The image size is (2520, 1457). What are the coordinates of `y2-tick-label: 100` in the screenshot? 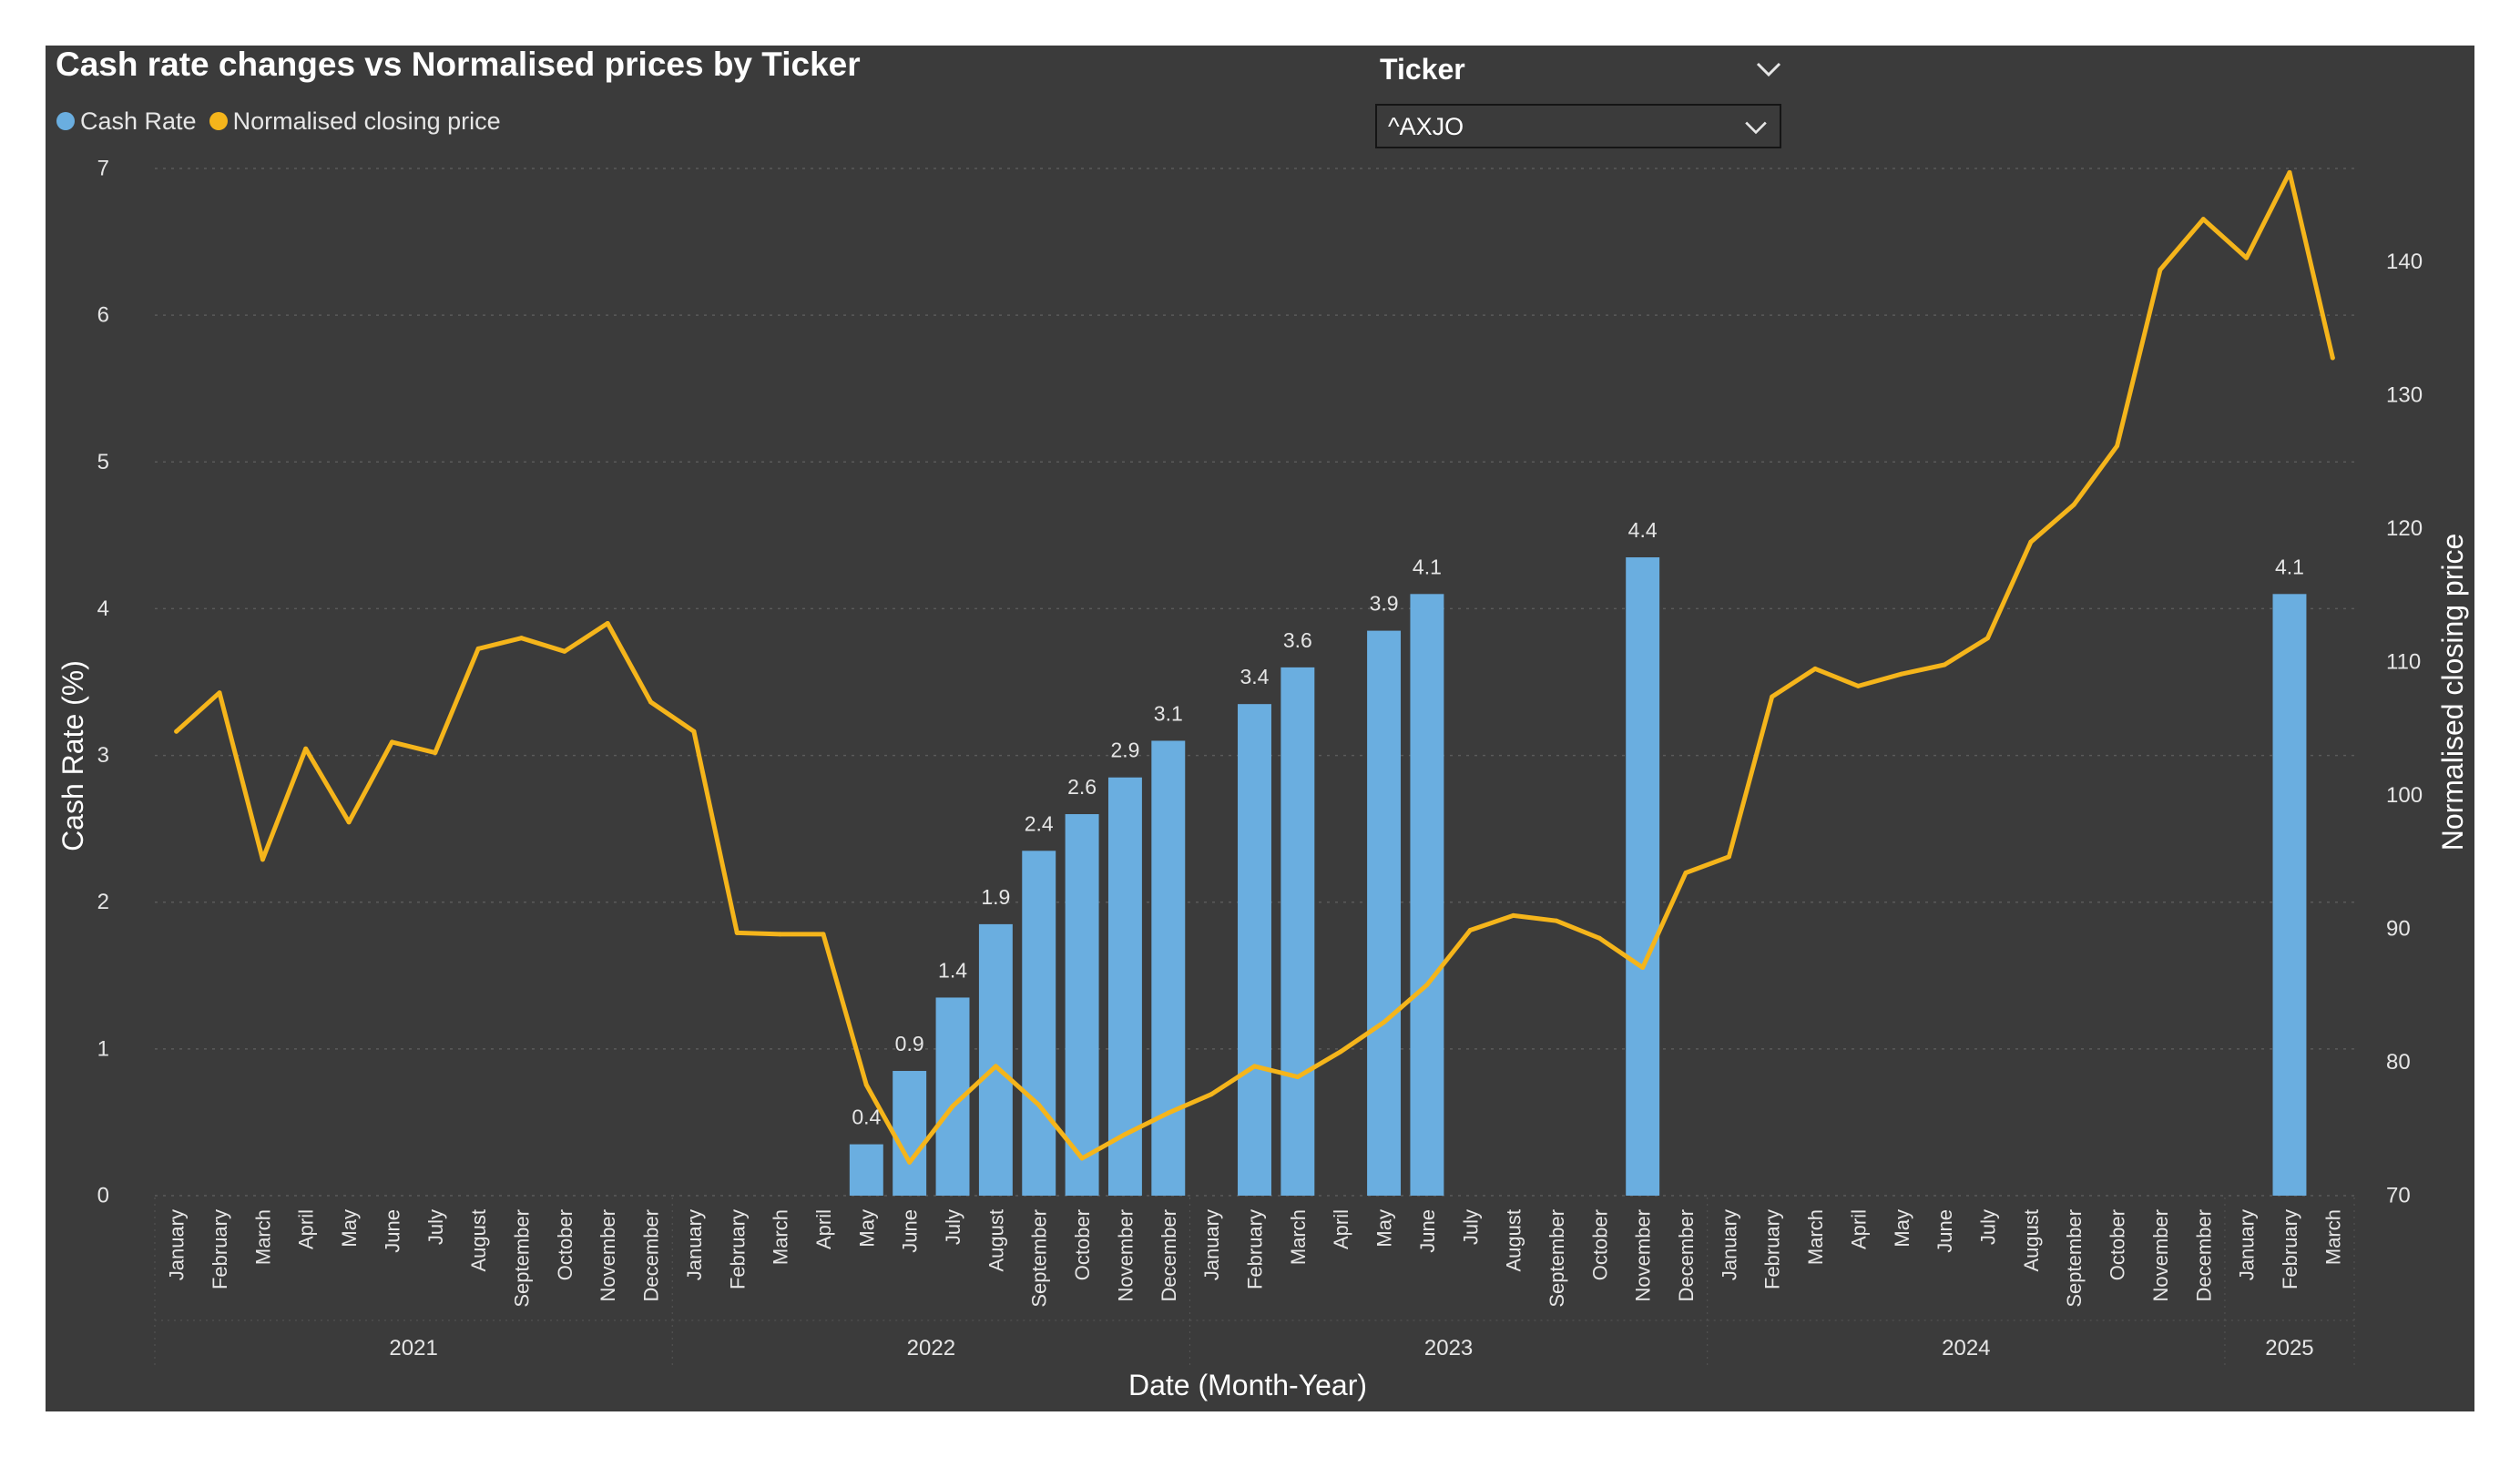 It's located at (2404, 795).